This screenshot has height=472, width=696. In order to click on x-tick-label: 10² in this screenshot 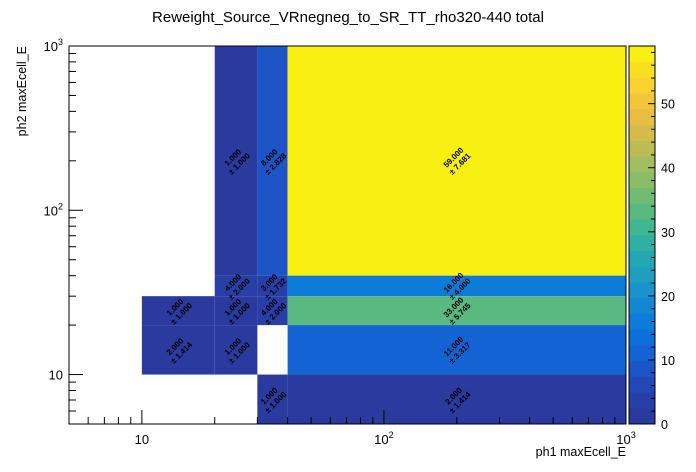, I will do `click(383, 438)`.